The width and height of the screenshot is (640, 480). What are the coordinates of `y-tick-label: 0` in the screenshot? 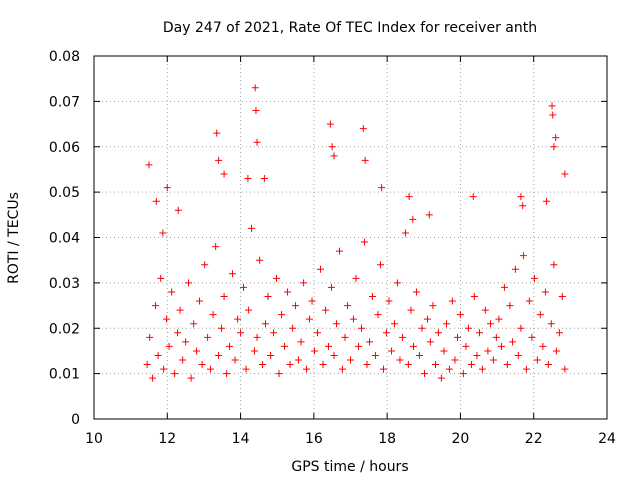 It's located at (75, 420).